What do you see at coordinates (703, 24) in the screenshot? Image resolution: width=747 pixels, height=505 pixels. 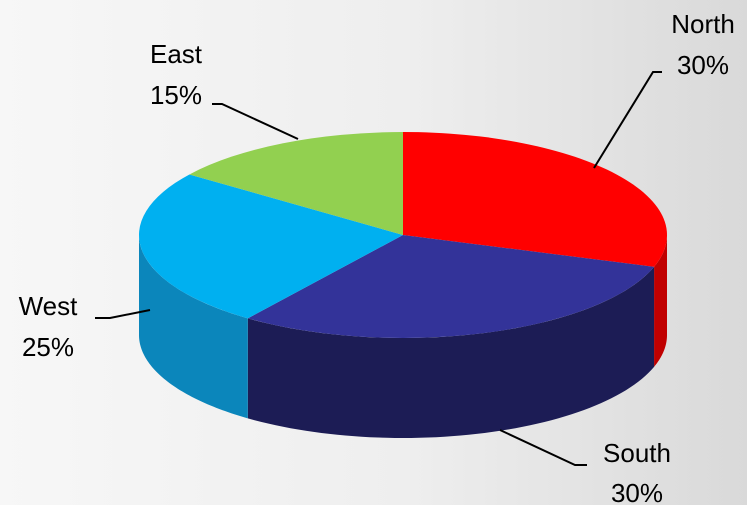 I see `slice-label-north-name: North` at bounding box center [703, 24].